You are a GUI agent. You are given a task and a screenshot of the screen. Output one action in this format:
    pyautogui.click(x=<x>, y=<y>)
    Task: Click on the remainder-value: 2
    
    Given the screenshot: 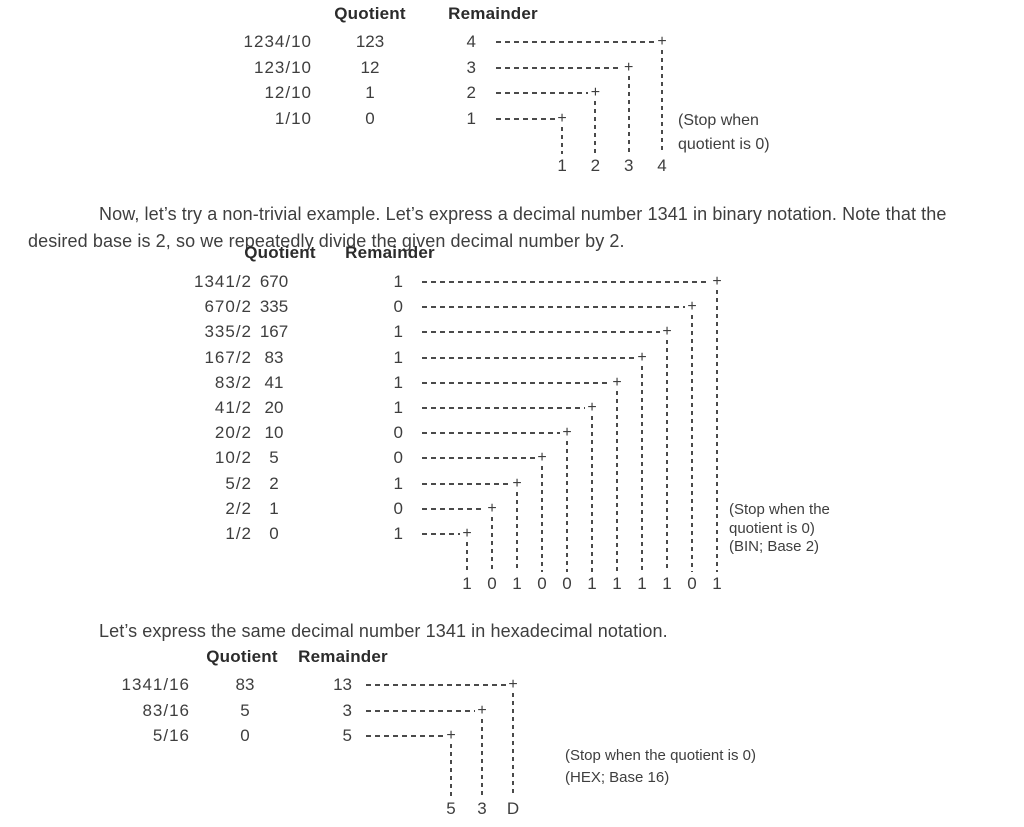 What is the action you would take?
    pyautogui.click(x=471, y=92)
    